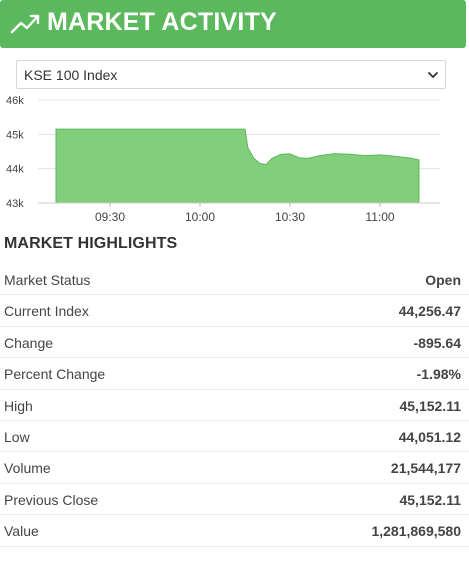 The width and height of the screenshot is (469, 567). What do you see at coordinates (234, 311) in the screenshot?
I see `highlight-row: Current Index 44,256.47` at bounding box center [234, 311].